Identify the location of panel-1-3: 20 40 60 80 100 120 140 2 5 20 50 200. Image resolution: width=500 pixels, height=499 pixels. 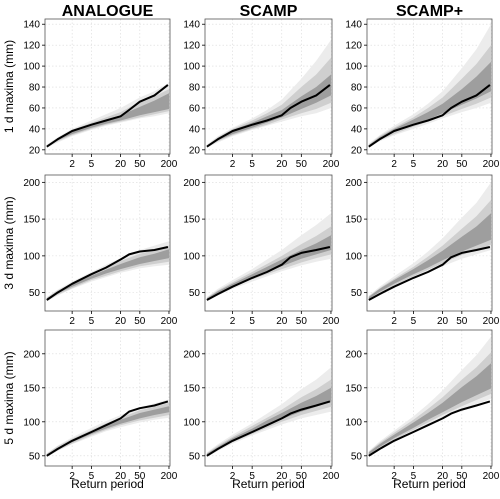
(422, 94).